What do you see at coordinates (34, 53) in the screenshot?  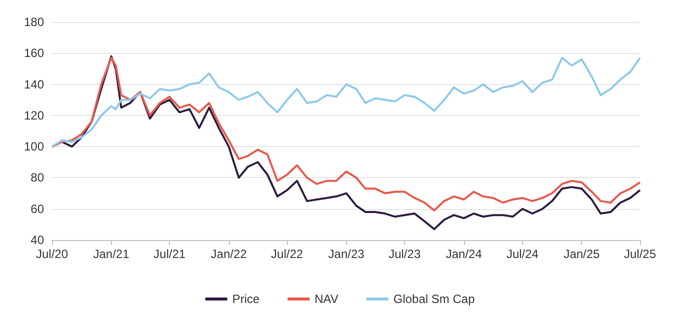 I see `y-tick-label: 160` at bounding box center [34, 53].